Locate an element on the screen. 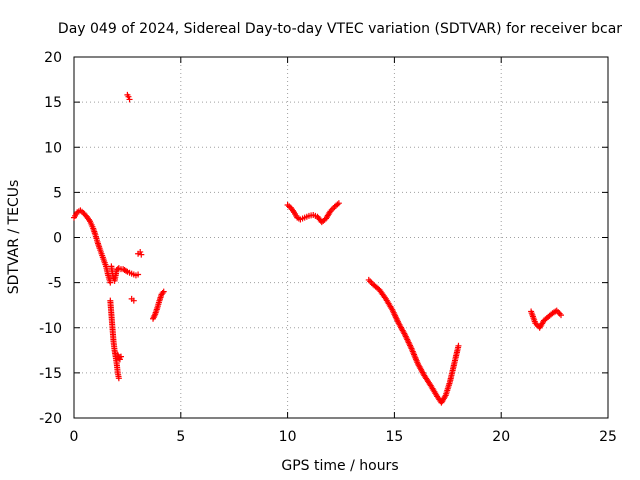 The height and width of the screenshot is (480, 640). y-axis-label: SDTVAR / TECUs is located at coordinates (14, 237).